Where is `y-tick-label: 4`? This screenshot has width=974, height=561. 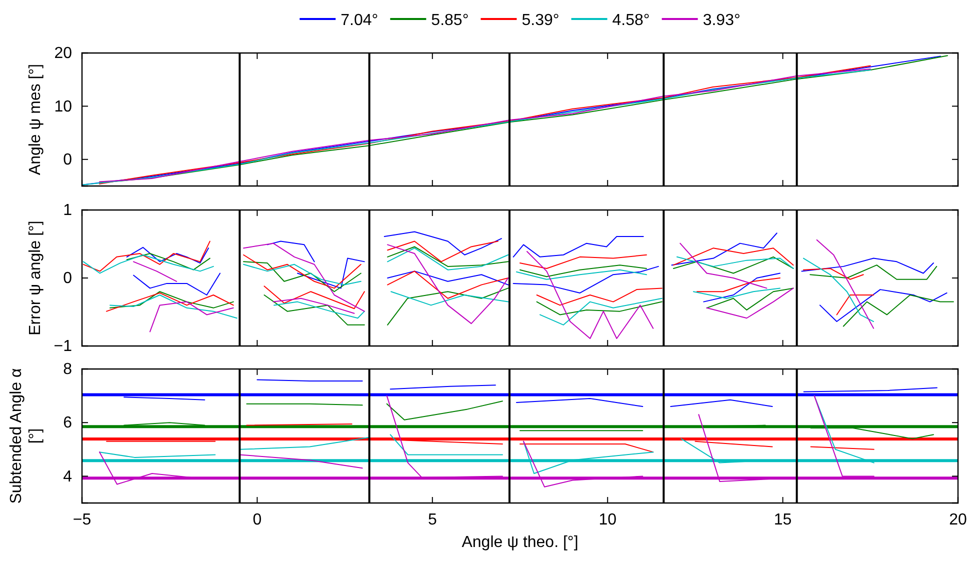
y-tick-label: 4 is located at coordinates (67, 477).